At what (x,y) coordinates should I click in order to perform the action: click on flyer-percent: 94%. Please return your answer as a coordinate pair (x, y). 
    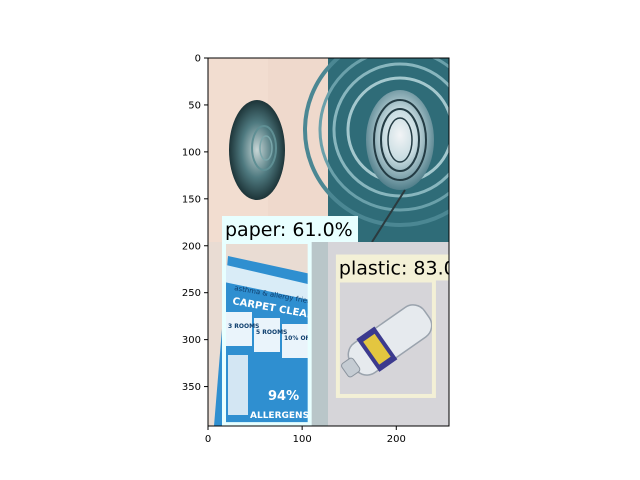
    Looking at the image, I should click on (283, 396).